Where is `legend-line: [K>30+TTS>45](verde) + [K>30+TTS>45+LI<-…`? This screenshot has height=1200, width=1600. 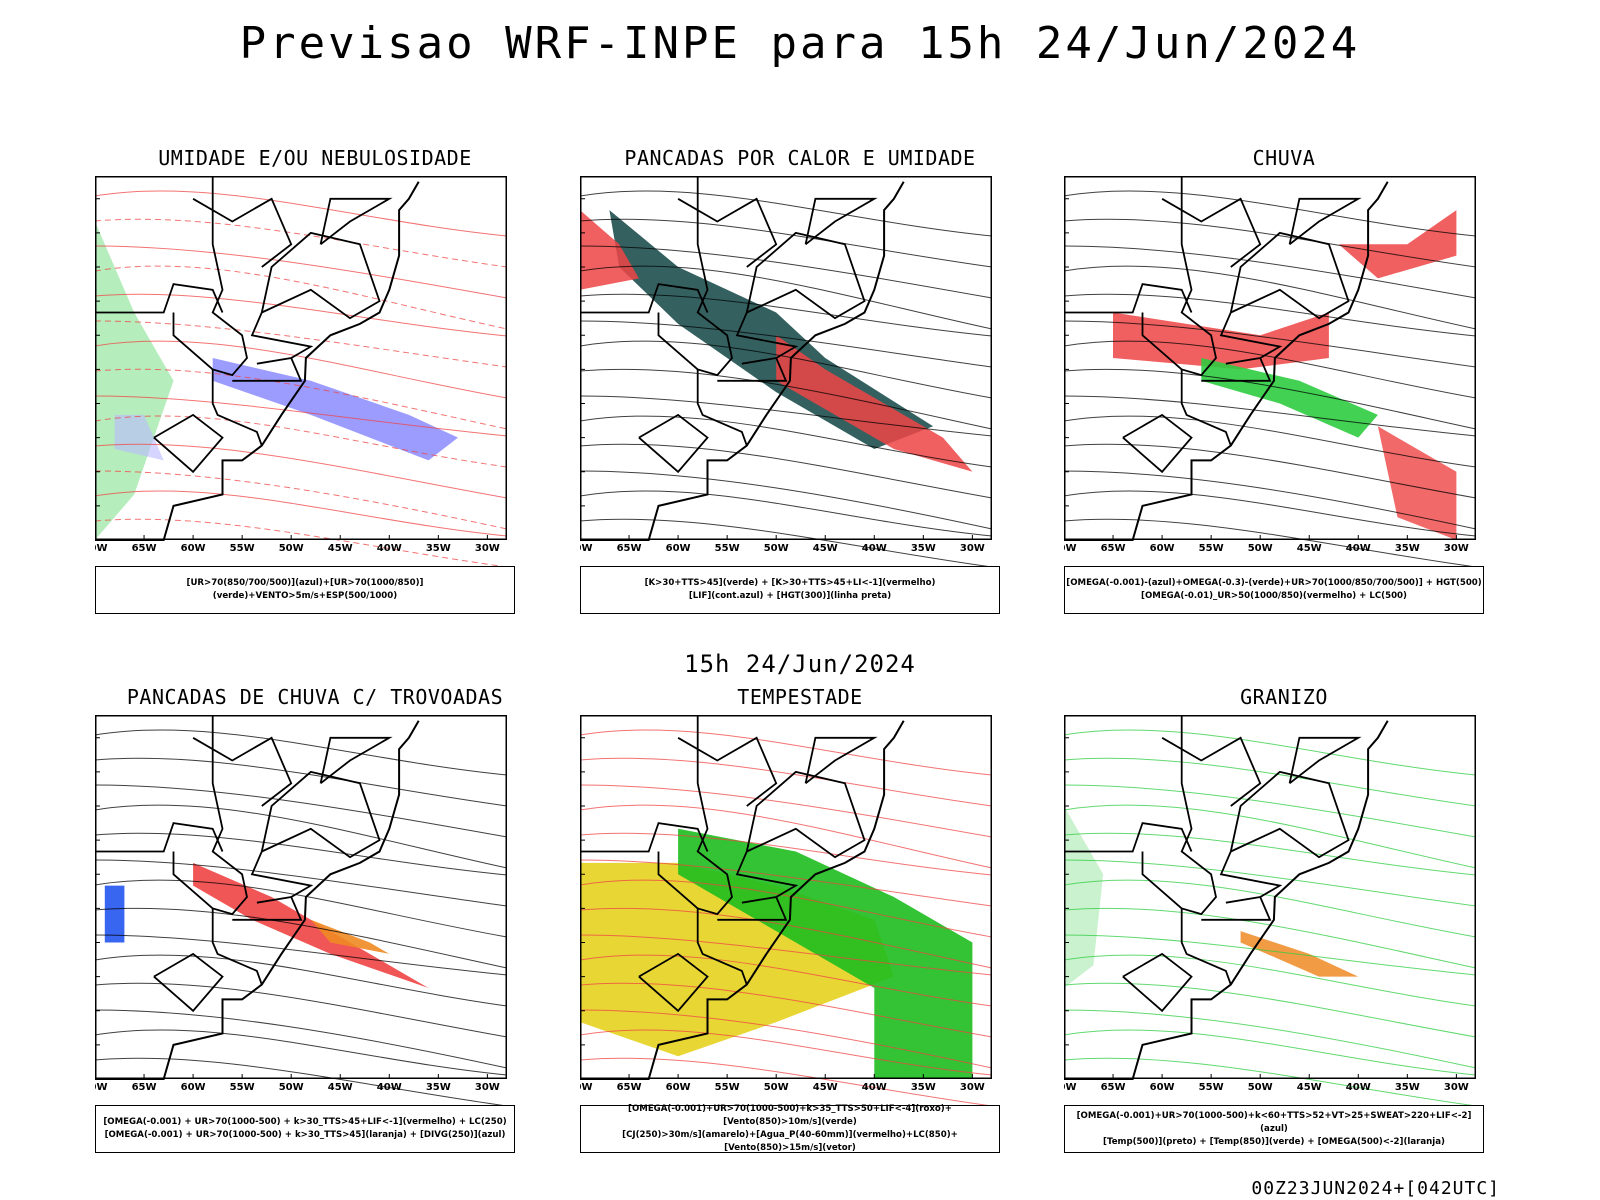
legend-line: [K>30+TTS>45](verde) + [K>30+TTS>45+LI<-… is located at coordinates (790, 583).